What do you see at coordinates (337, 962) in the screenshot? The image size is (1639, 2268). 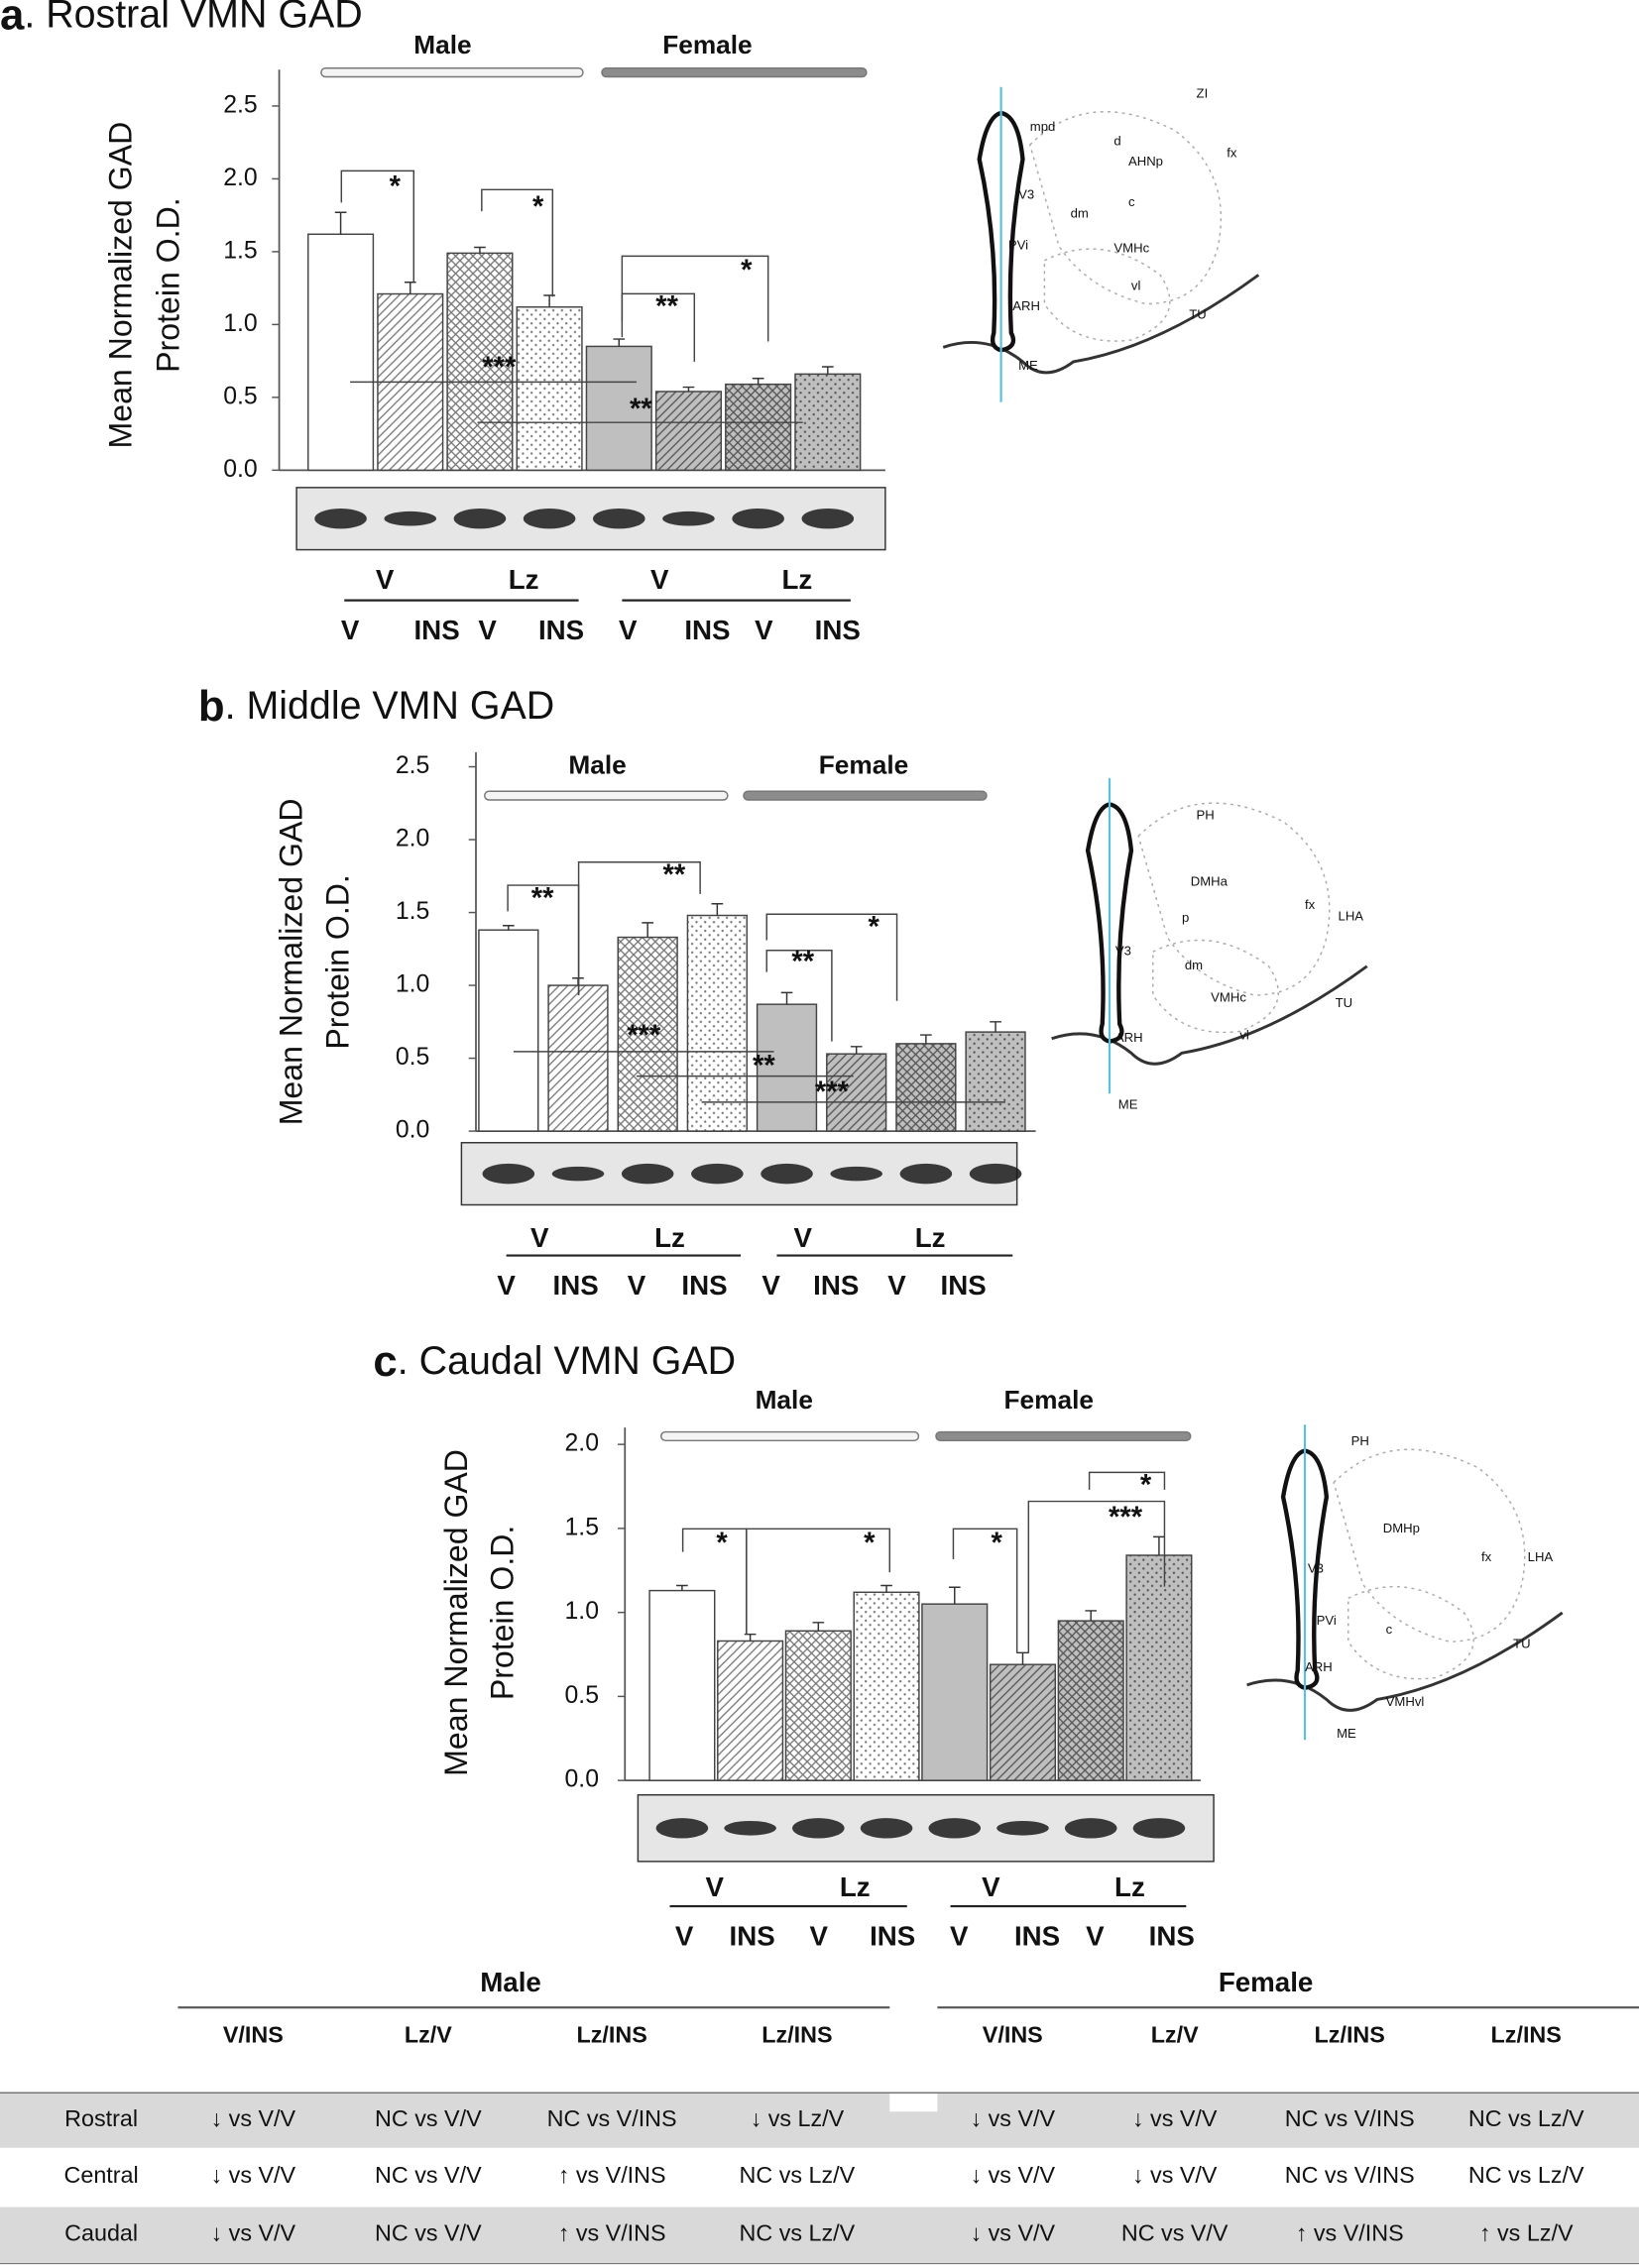 I see `y-axis-label: Protein O.D.` at bounding box center [337, 962].